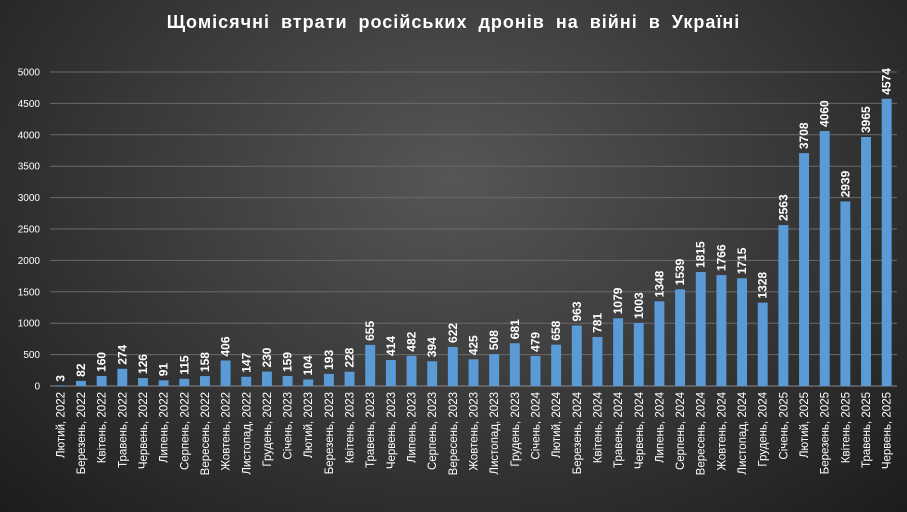 This screenshot has height=512, width=907. I want to click on x-tick-label: Березень, 2023, so click(330, 433).